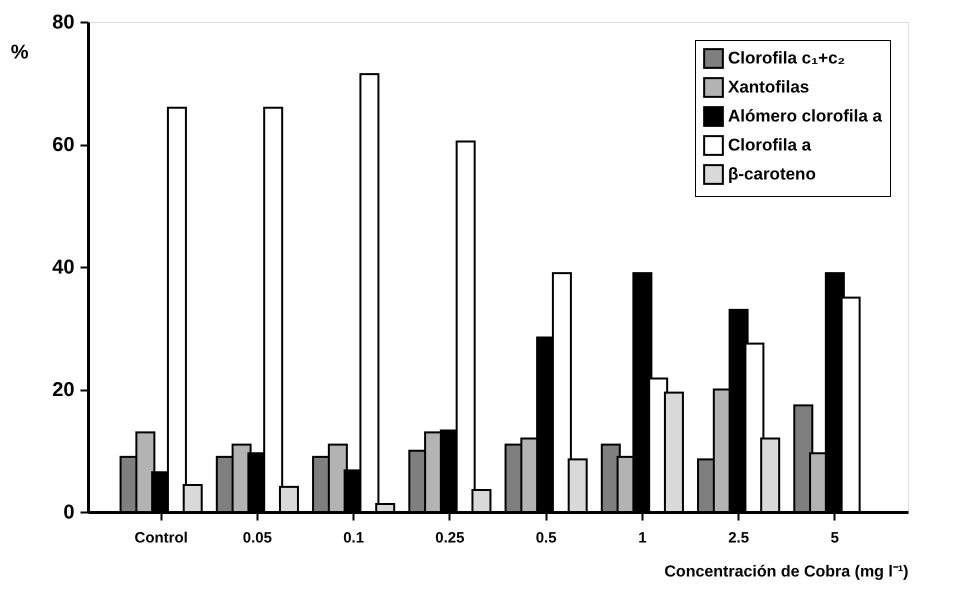 This screenshot has height=601, width=954. I want to click on x-axis-title: Concentración de Cobra (mg l⁻¹), so click(786, 572).